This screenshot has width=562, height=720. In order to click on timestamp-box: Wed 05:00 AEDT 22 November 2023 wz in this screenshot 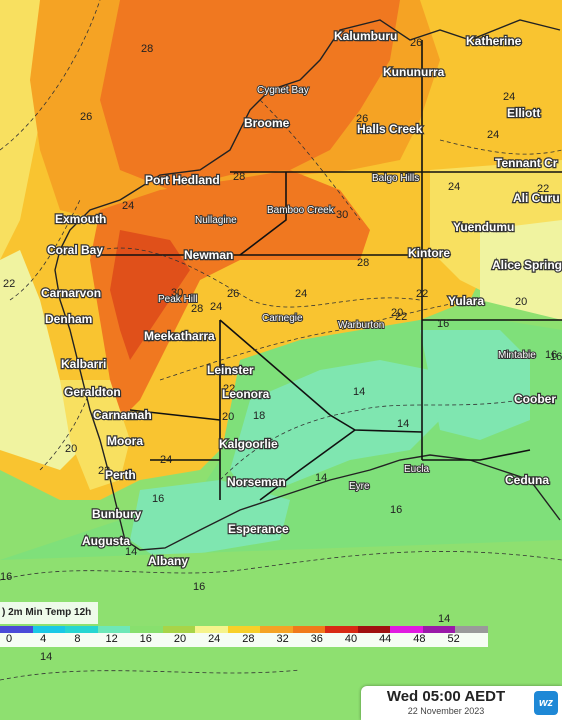, I will do `click(461, 703)`.